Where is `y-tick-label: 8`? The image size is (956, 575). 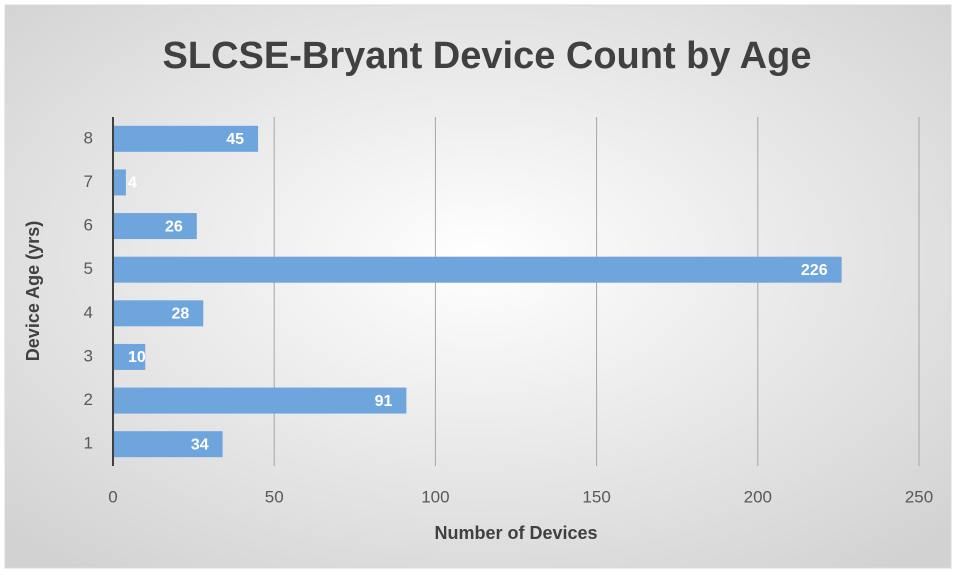
y-tick-label: 8 is located at coordinates (88, 137).